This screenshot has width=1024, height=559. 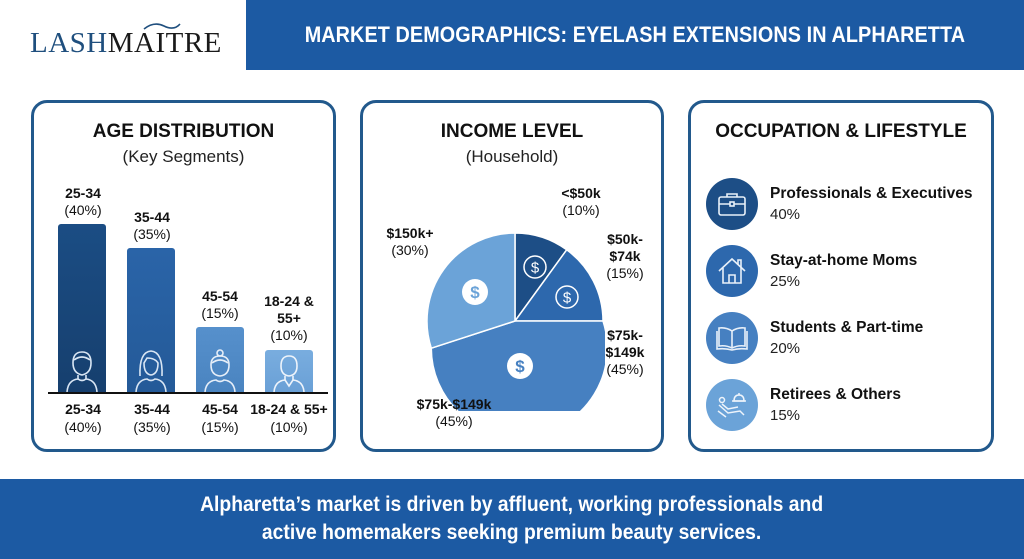 I want to click on bar-label-text: 45-54, so click(x=220, y=296).